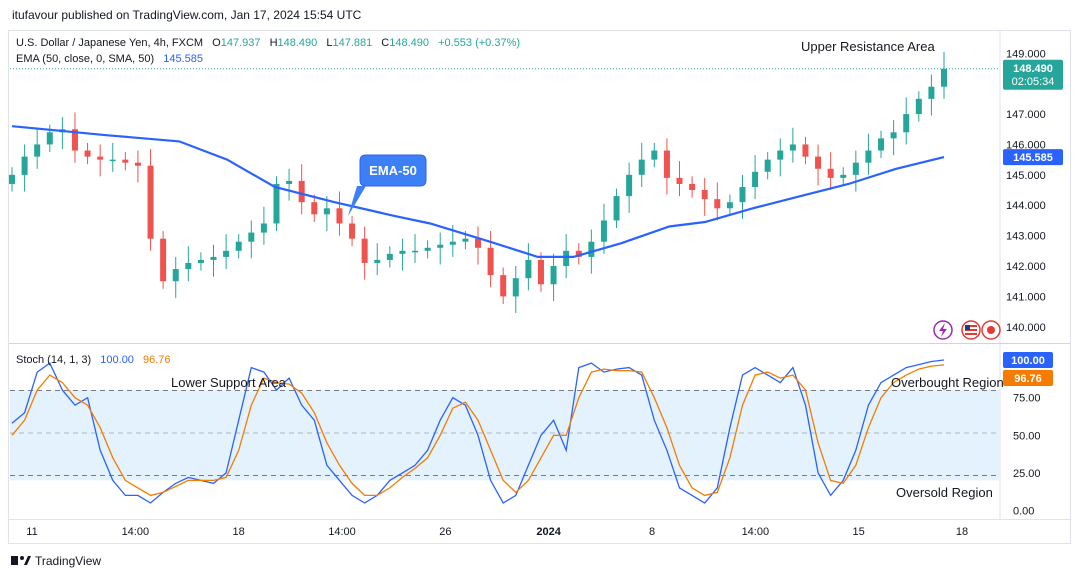 This screenshot has width=1080, height=579. I want to click on lower-support-label: Lower Support Area, so click(229, 382).